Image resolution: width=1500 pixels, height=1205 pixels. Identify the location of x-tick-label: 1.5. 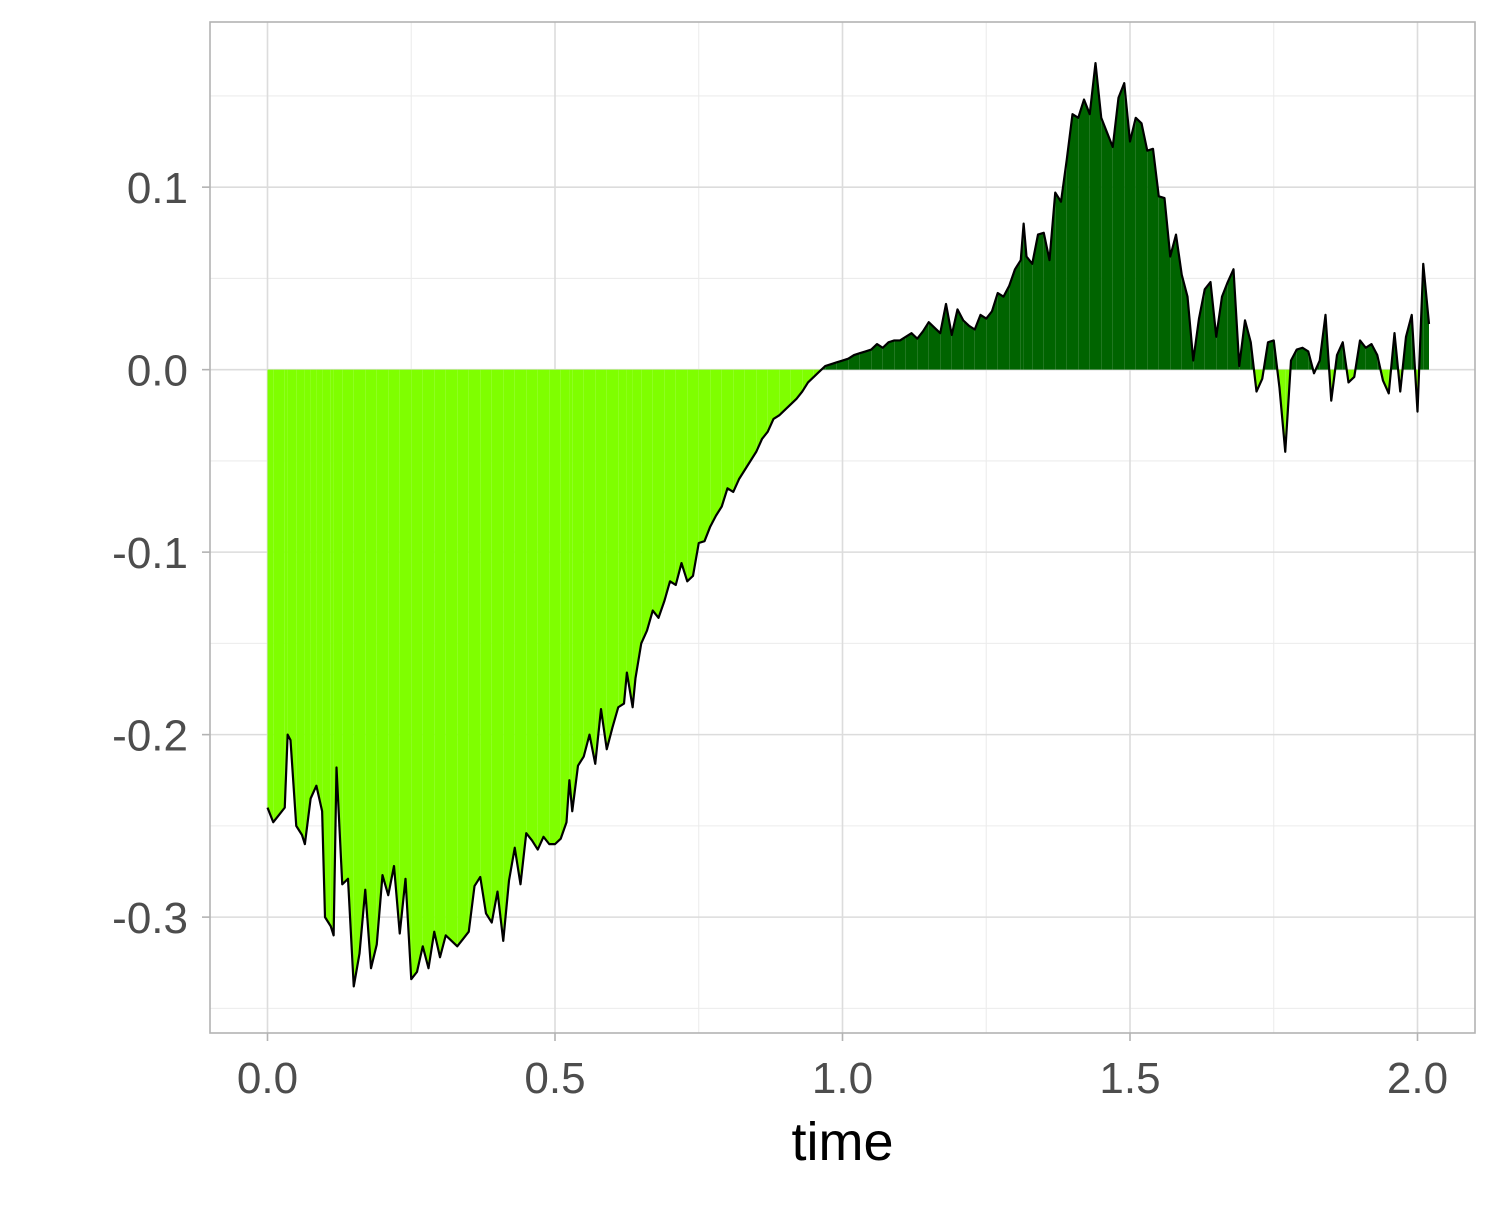
(1129, 1078).